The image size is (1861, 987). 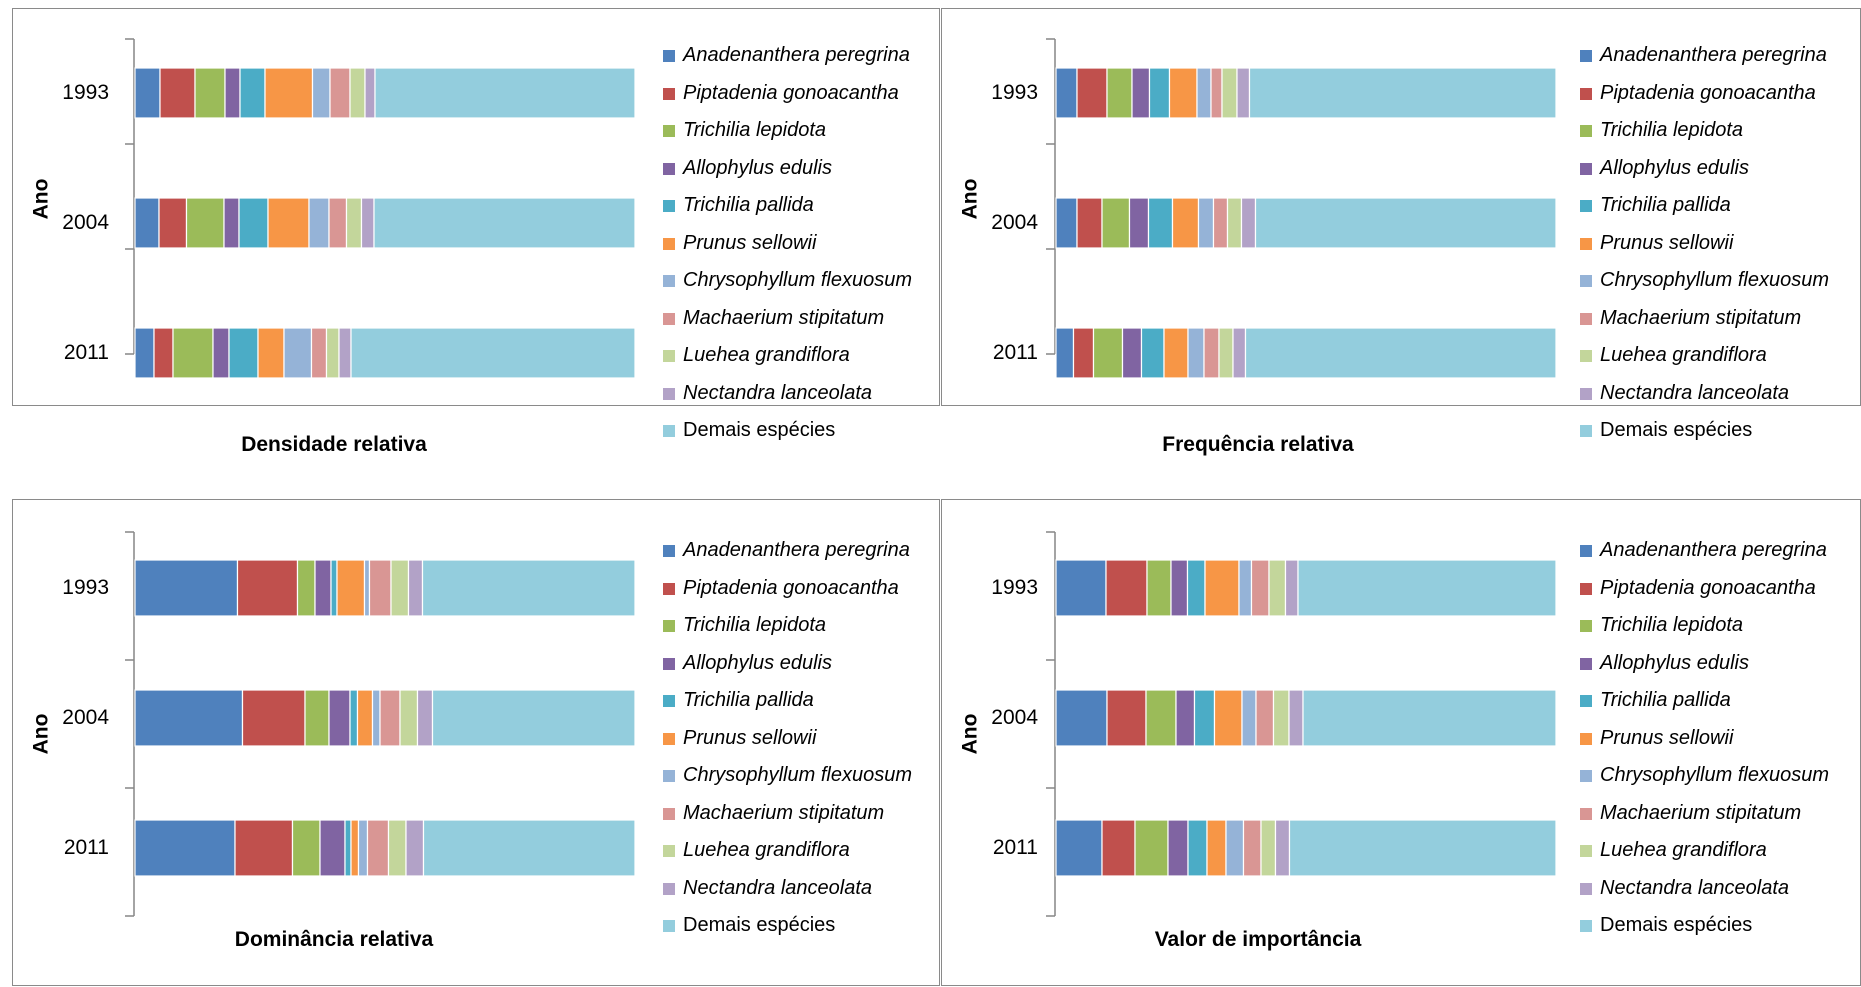 I want to click on legend-label: Nectandra lanceolata, so click(x=778, y=887).